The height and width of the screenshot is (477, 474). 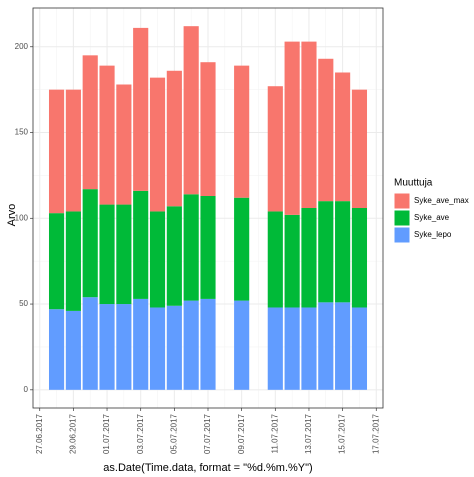 What do you see at coordinates (342, 433) in the screenshot?
I see `x-tick-label: 15.07.2017` at bounding box center [342, 433].